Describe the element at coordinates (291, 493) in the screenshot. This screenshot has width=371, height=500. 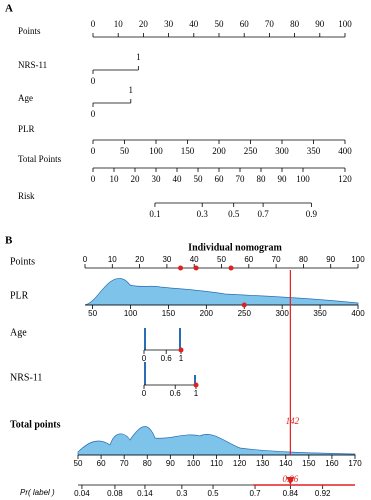
I see `tick-label: 0.84` at that location.